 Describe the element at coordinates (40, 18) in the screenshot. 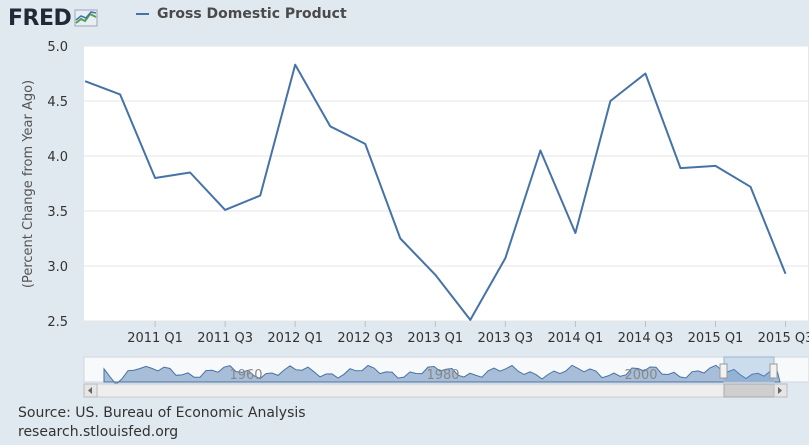

I see `fred-logo-text: FRED` at that location.